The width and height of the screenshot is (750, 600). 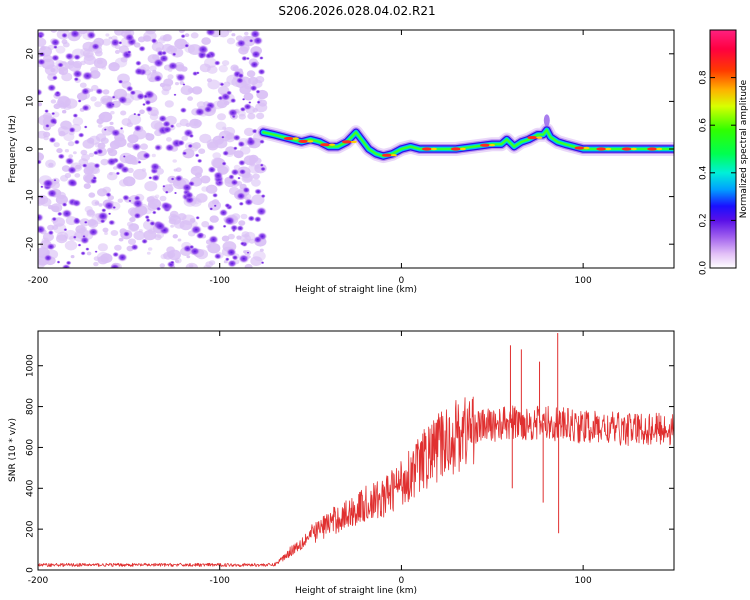 What do you see at coordinates (356, 11) in the screenshot?
I see `chart-title: S206.2026.028.04.02.R21` at bounding box center [356, 11].